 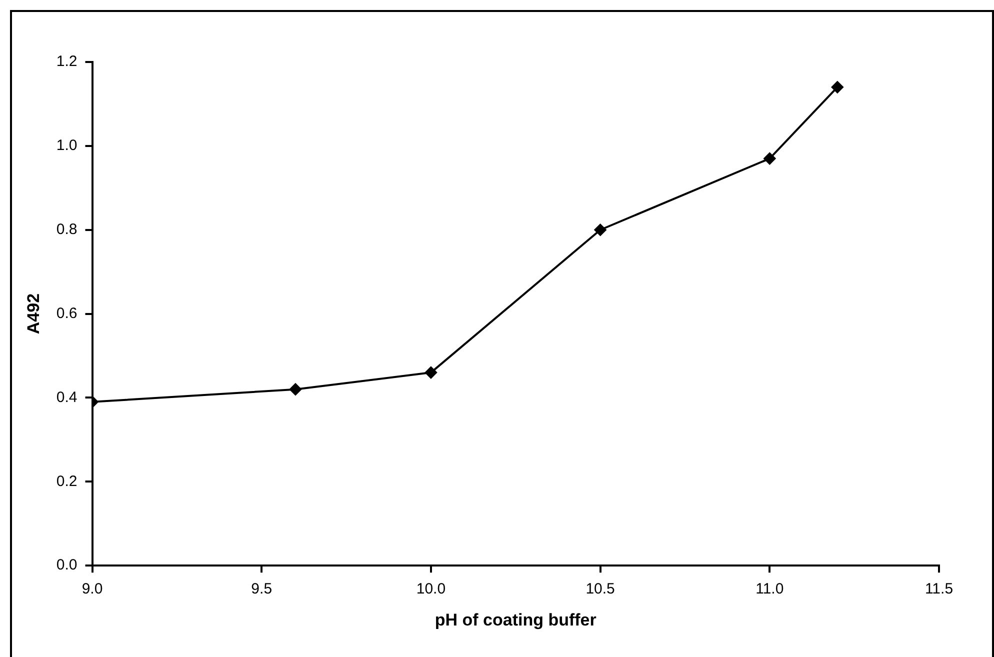 I want to click on x-tick-label: 10.0, so click(x=431, y=589).